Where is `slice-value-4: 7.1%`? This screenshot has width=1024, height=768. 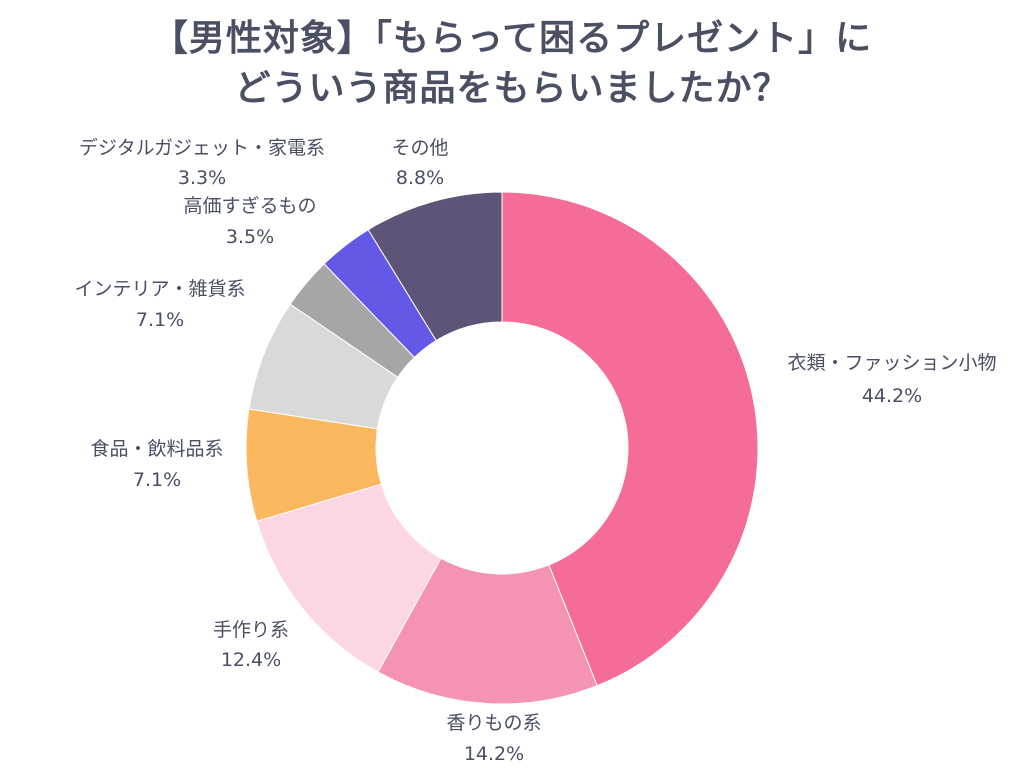
slice-value-4: 7.1% is located at coordinates (157, 480).